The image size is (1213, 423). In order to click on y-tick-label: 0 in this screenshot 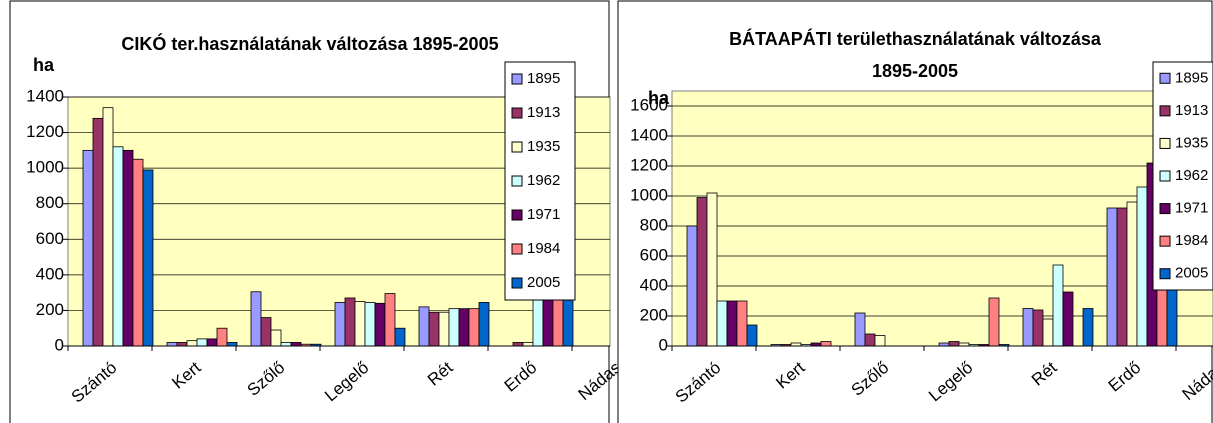, I will do `click(663, 344)`.